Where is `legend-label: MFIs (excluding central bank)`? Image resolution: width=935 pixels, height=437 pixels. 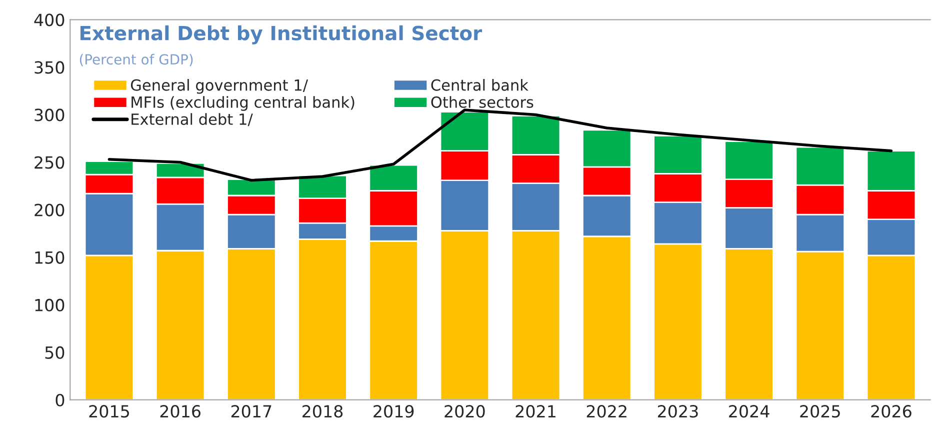 legend-label: MFIs (excluding central bank) is located at coordinates (243, 103).